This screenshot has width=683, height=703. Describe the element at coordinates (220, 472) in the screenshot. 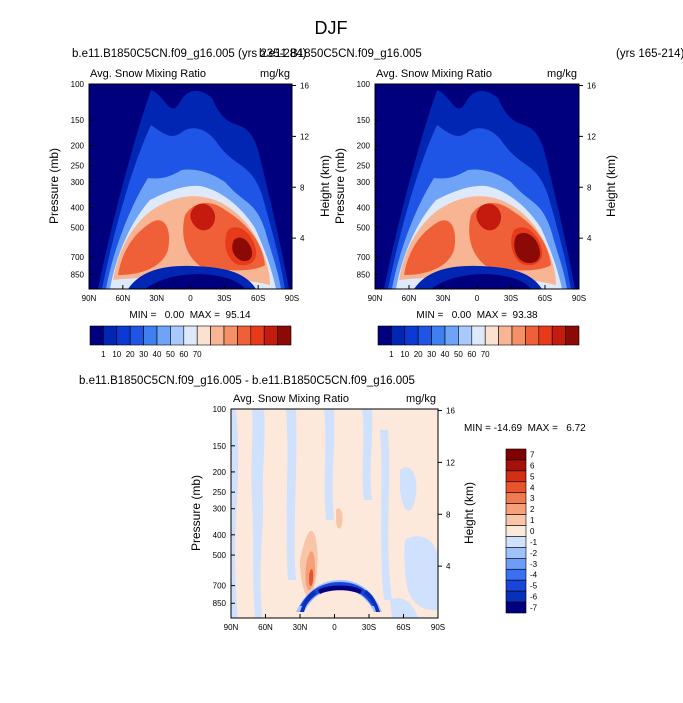

I see `y-tick-label: 200` at that location.